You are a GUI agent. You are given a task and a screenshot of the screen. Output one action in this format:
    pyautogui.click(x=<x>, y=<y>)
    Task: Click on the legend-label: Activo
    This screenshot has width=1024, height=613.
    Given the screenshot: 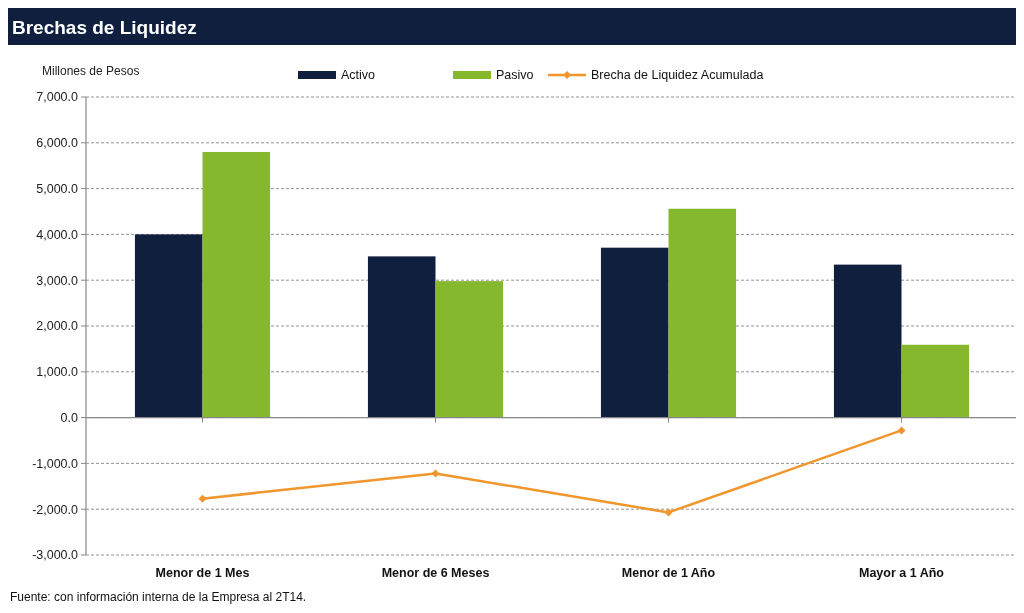 What is the action you would take?
    pyautogui.click(x=358, y=75)
    